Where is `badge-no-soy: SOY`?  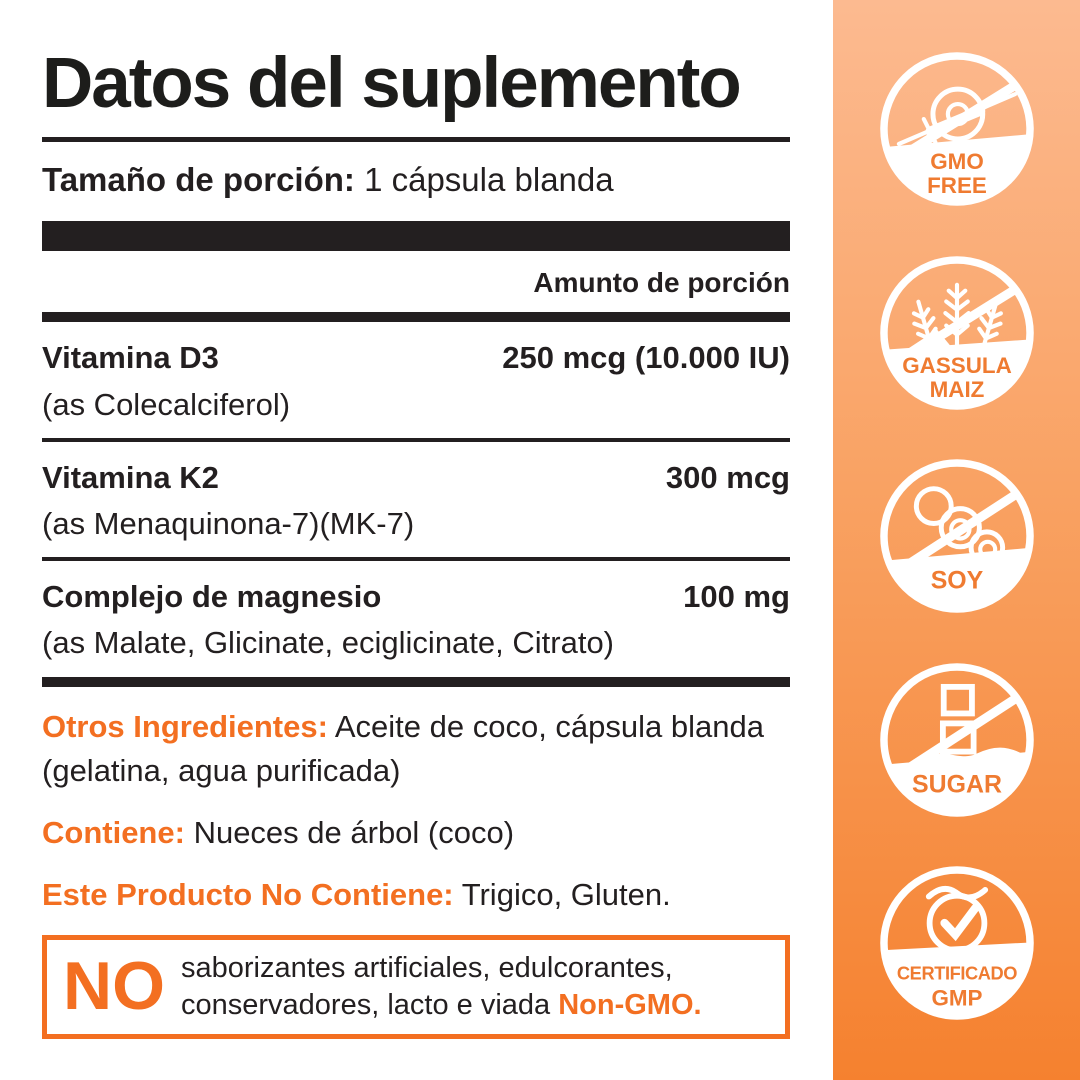 badge-no-soy: SOY is located at coordinates (957, 536).